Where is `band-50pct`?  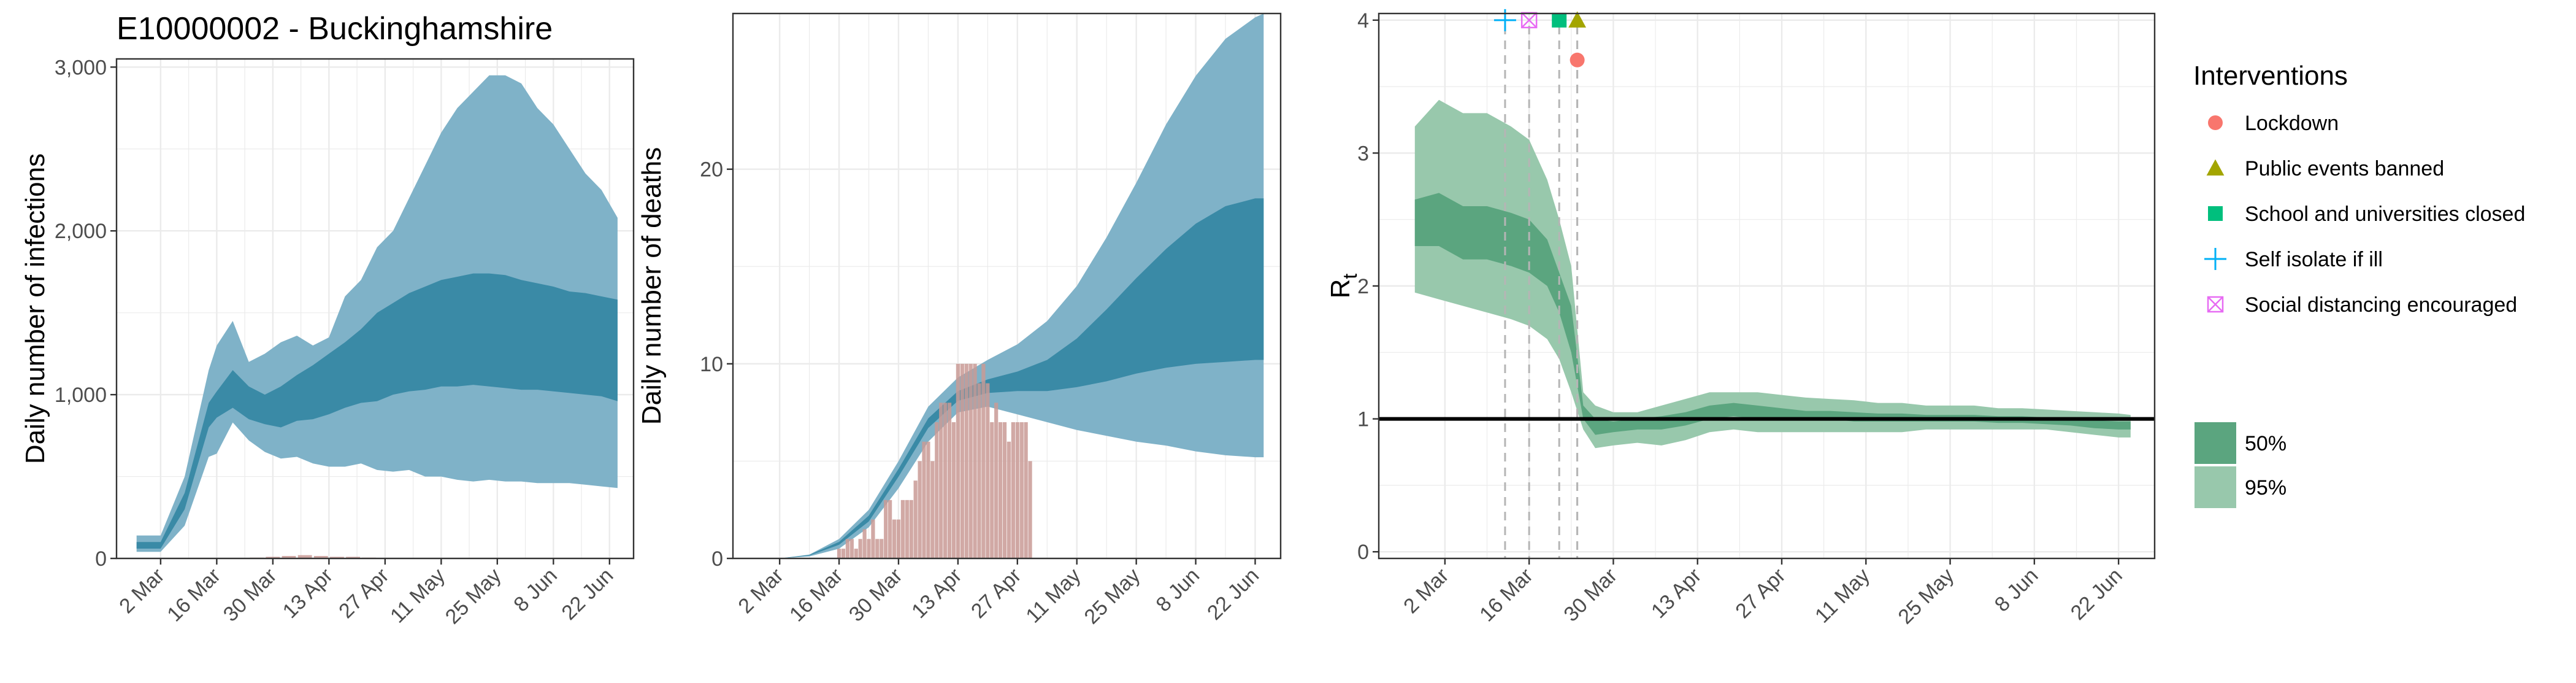 band-50pct is located at coordinates (1022, 378).